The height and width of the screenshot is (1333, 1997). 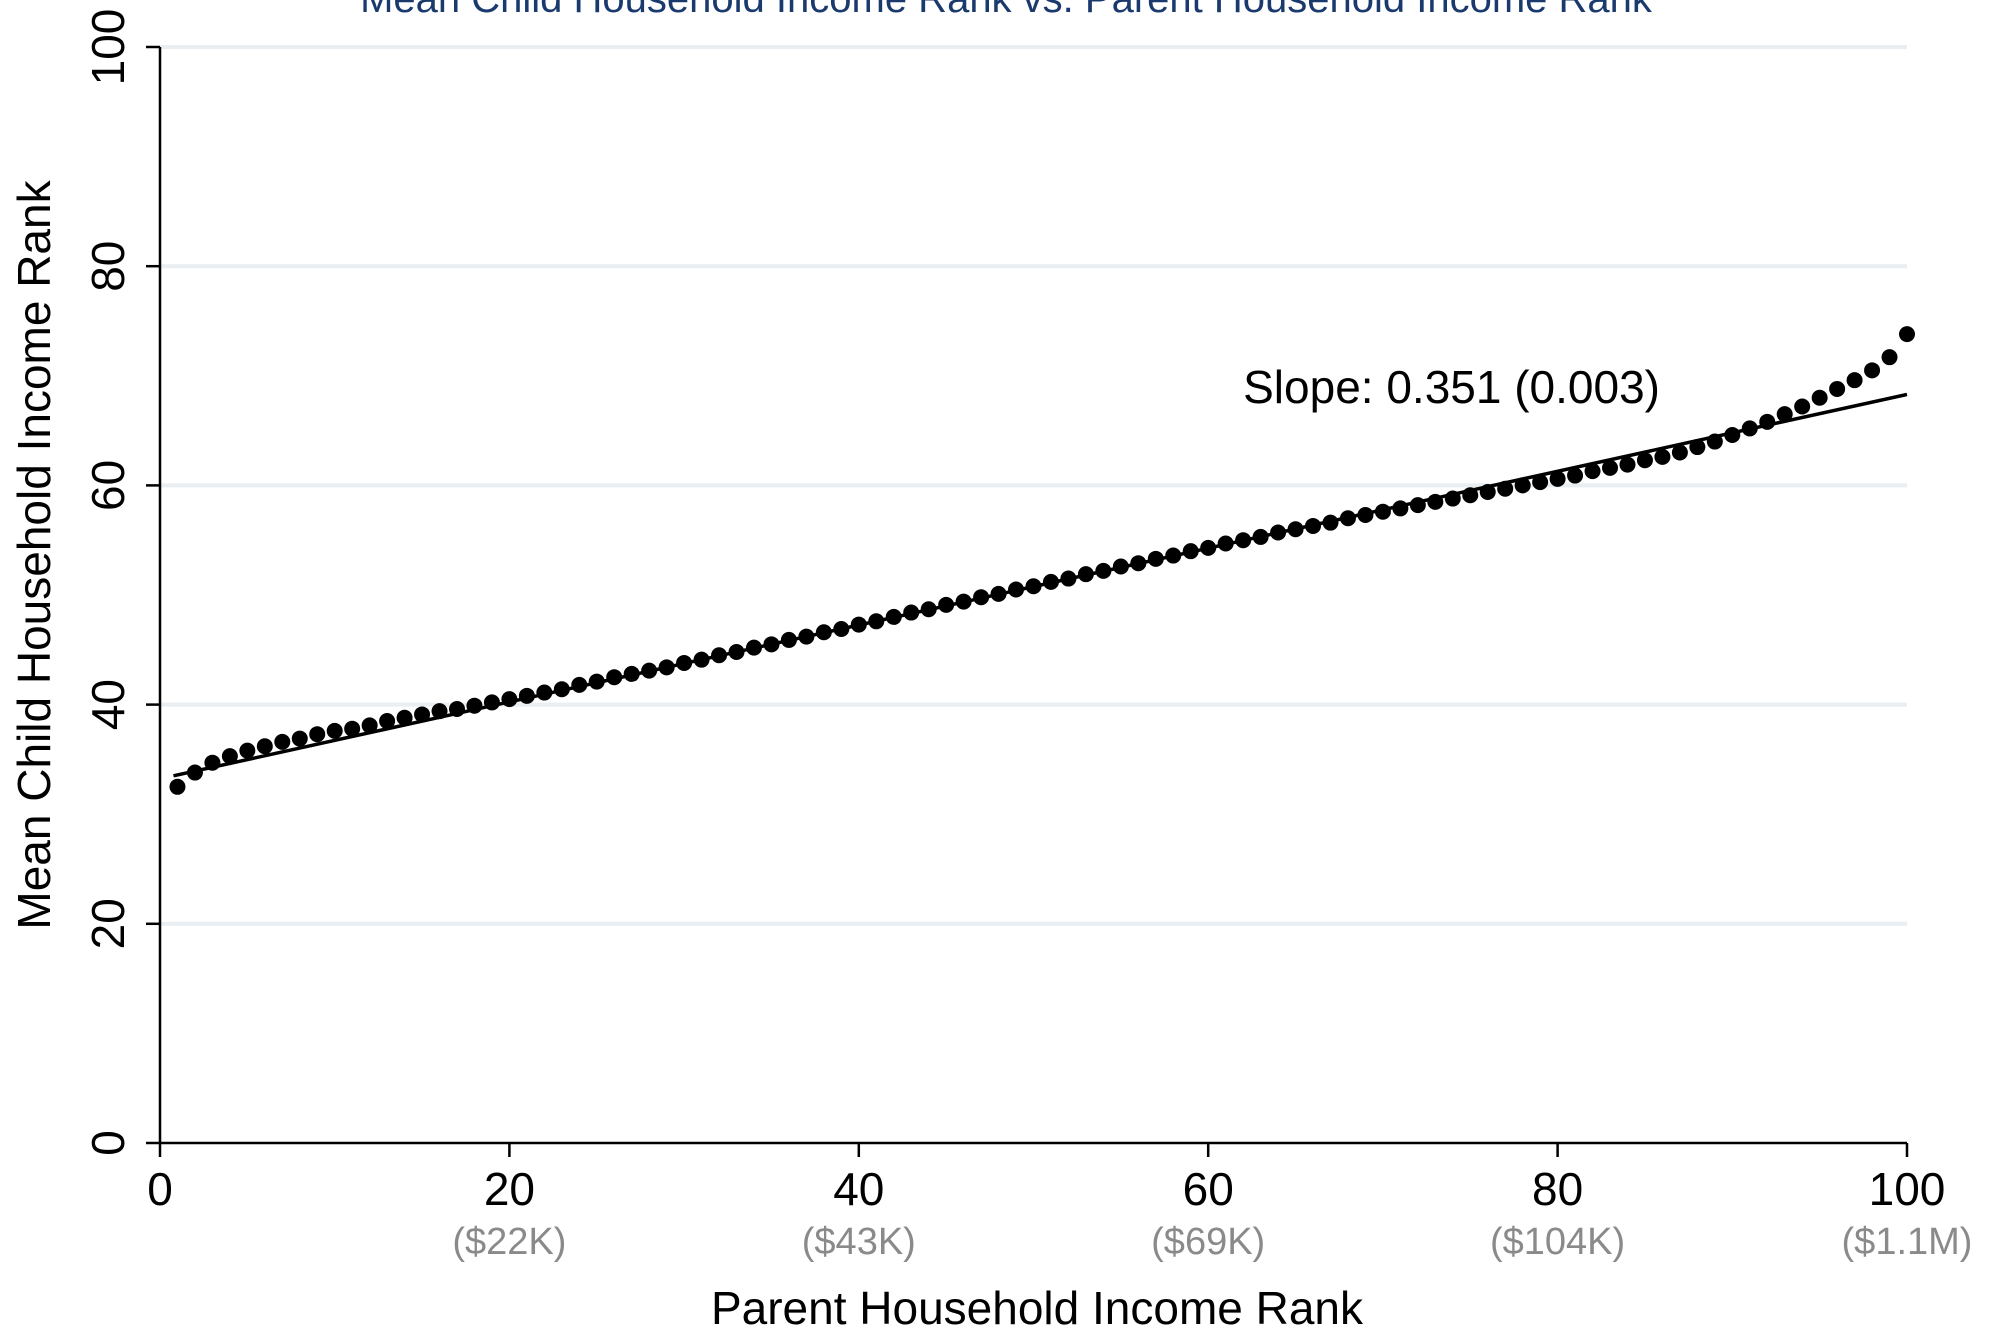 I want to click on x-tick-sublabel: ($43K), so click(x=859, y=1242).